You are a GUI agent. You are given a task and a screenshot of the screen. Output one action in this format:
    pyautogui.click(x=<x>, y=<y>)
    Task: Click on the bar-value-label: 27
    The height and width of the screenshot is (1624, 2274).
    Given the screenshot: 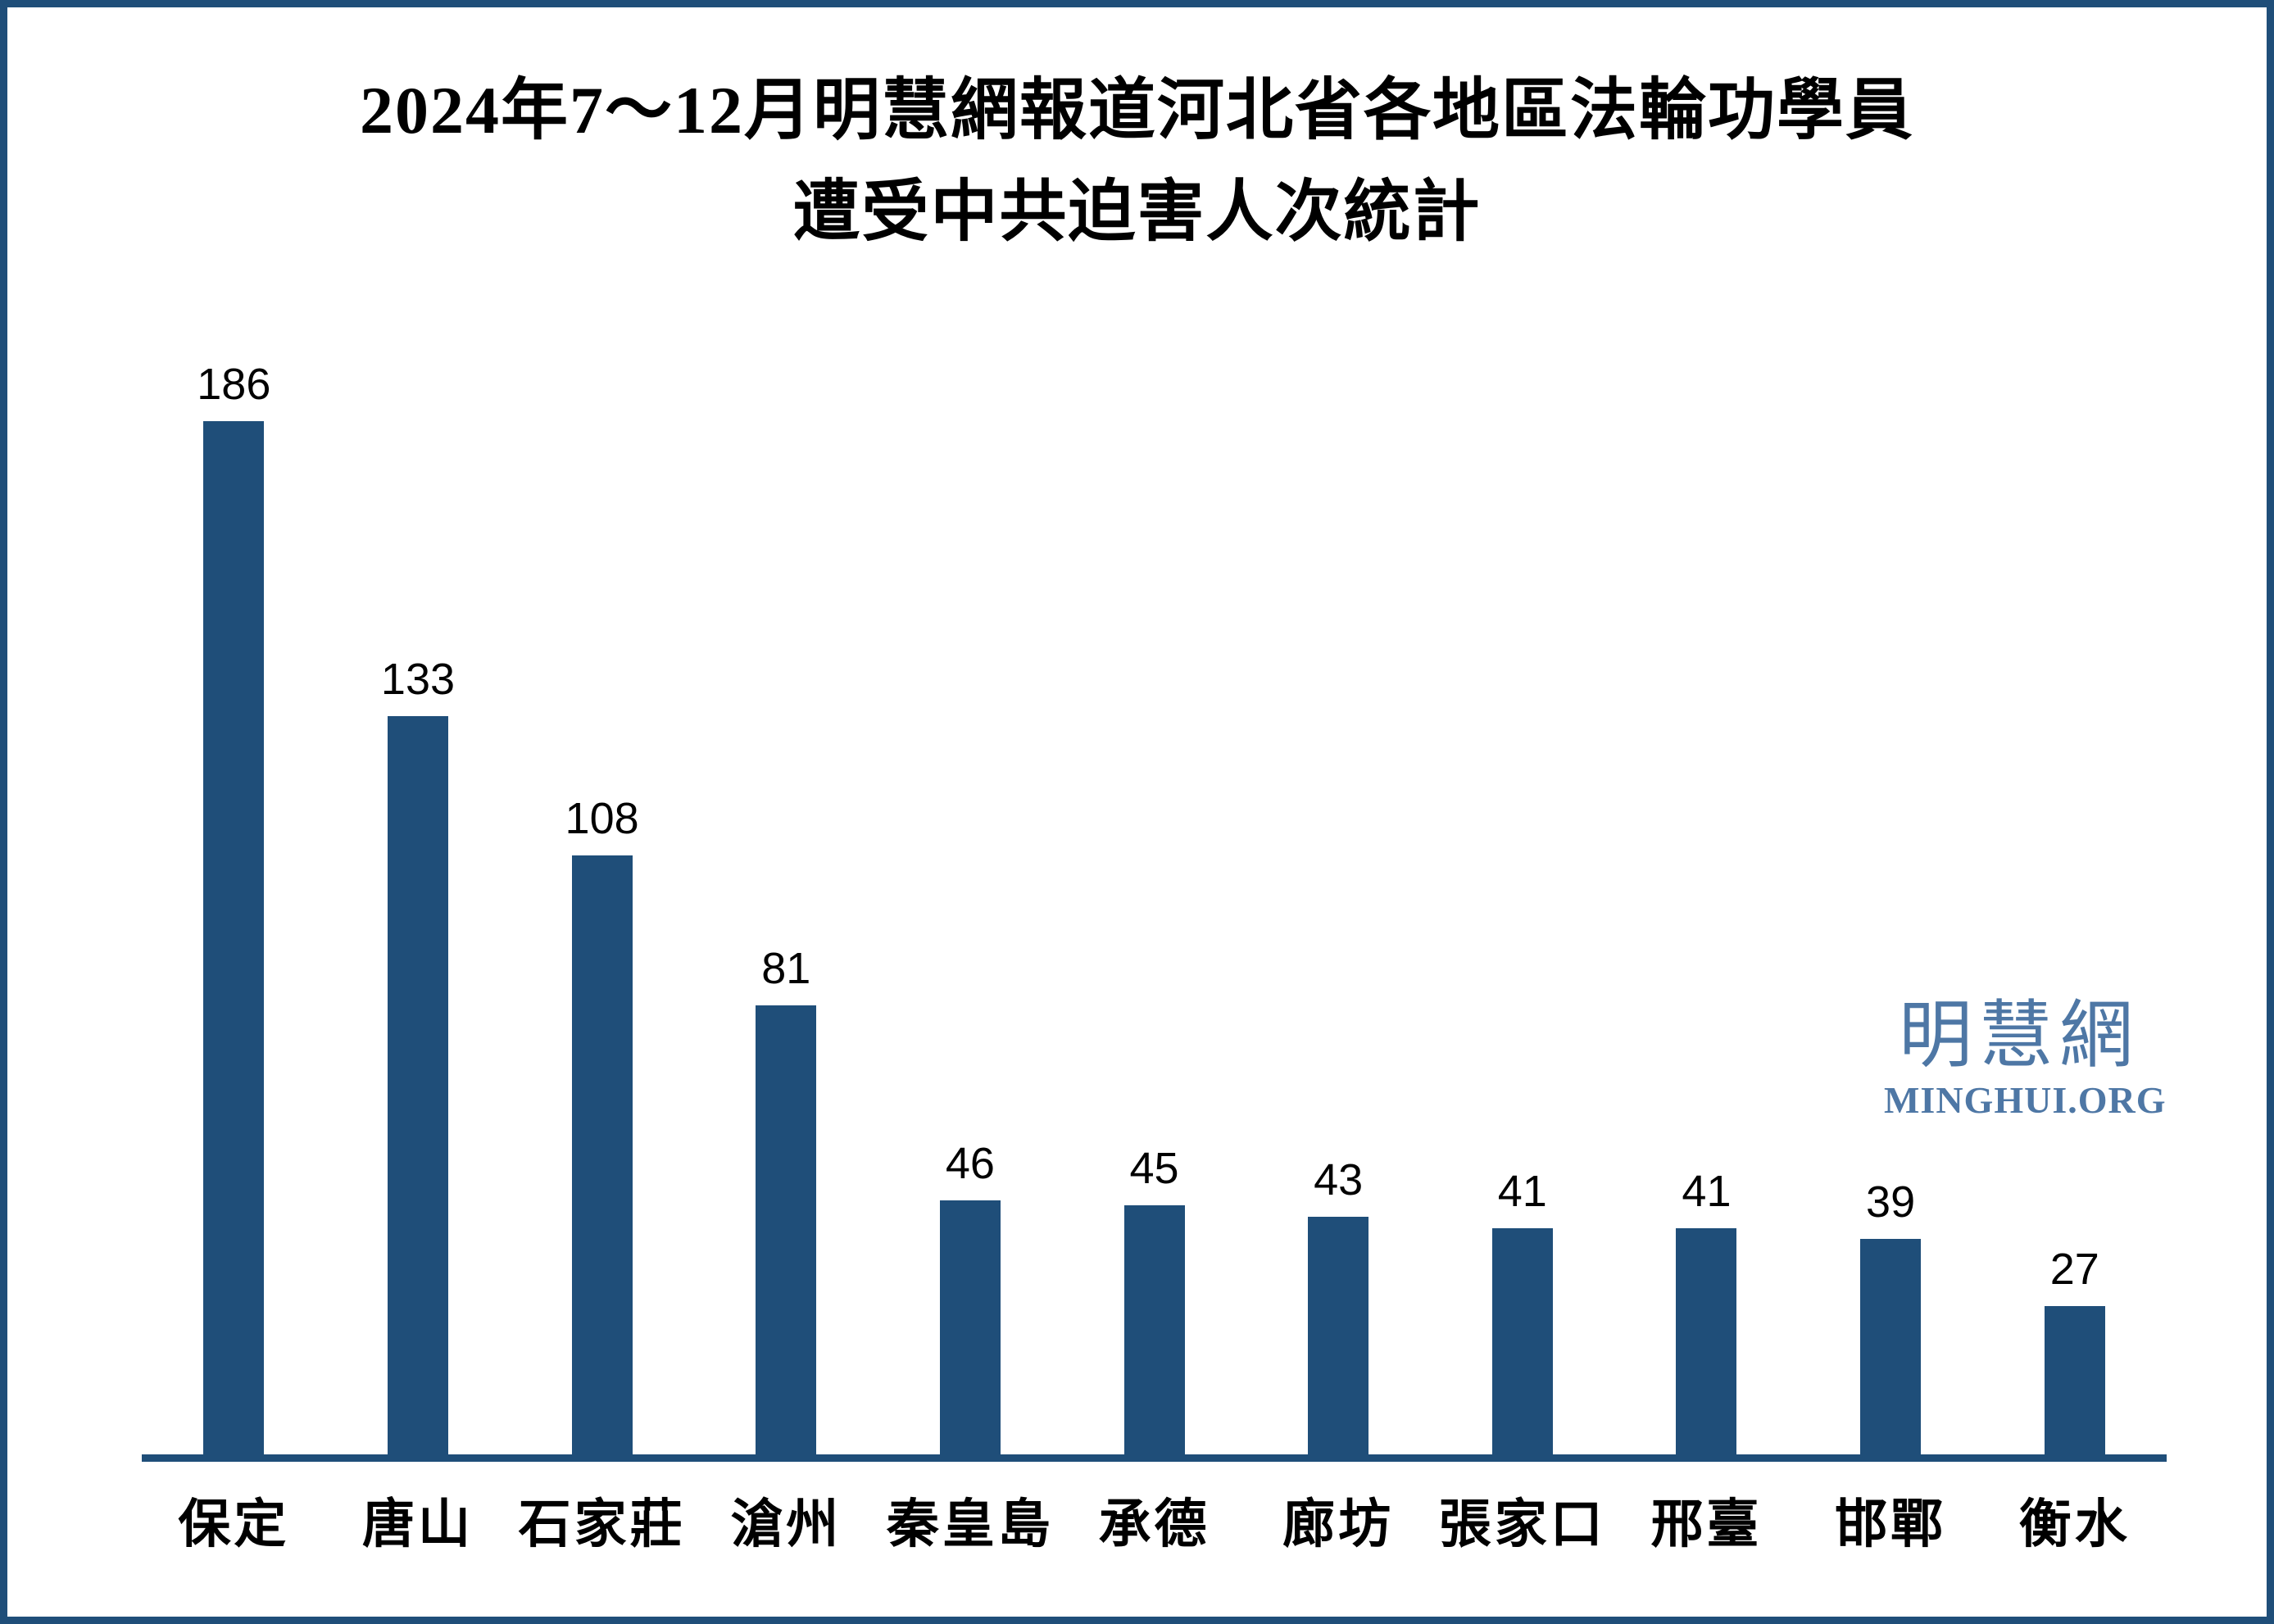 What is the action you would take?
    pyautogui.click(x=2074, y=1269)
    